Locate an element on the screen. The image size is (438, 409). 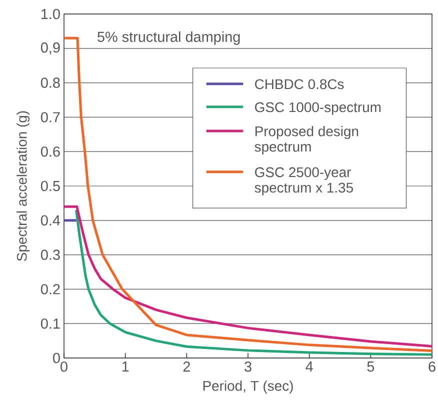
y-tick-label: 0,9 is located at coordinates (50, 48).